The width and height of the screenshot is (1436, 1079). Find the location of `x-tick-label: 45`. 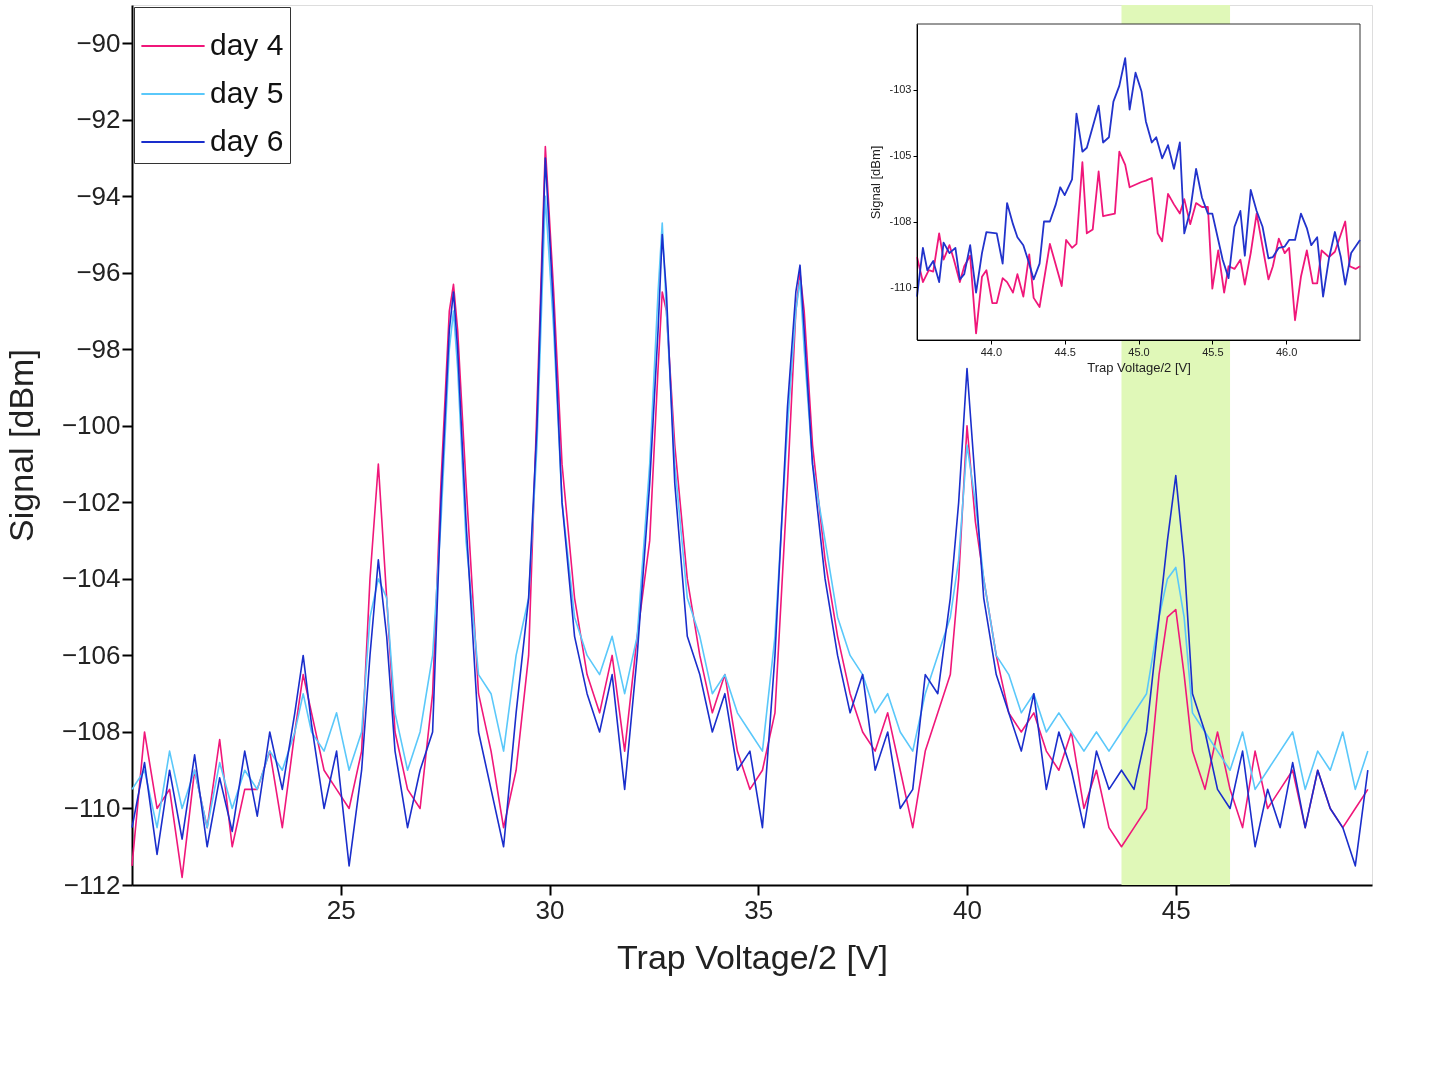

x-tick-label: 45 is located at coordinates (1176, 909).